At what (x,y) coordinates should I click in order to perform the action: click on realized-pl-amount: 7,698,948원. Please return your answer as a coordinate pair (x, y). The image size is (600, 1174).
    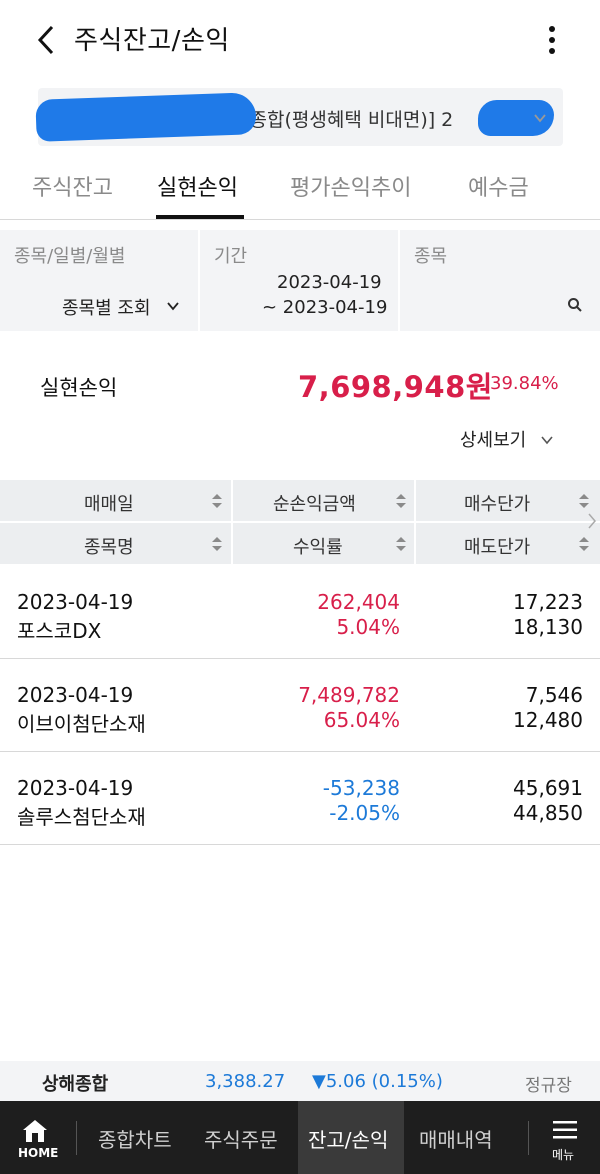
    Looking at the image, I should click on (395, 387).